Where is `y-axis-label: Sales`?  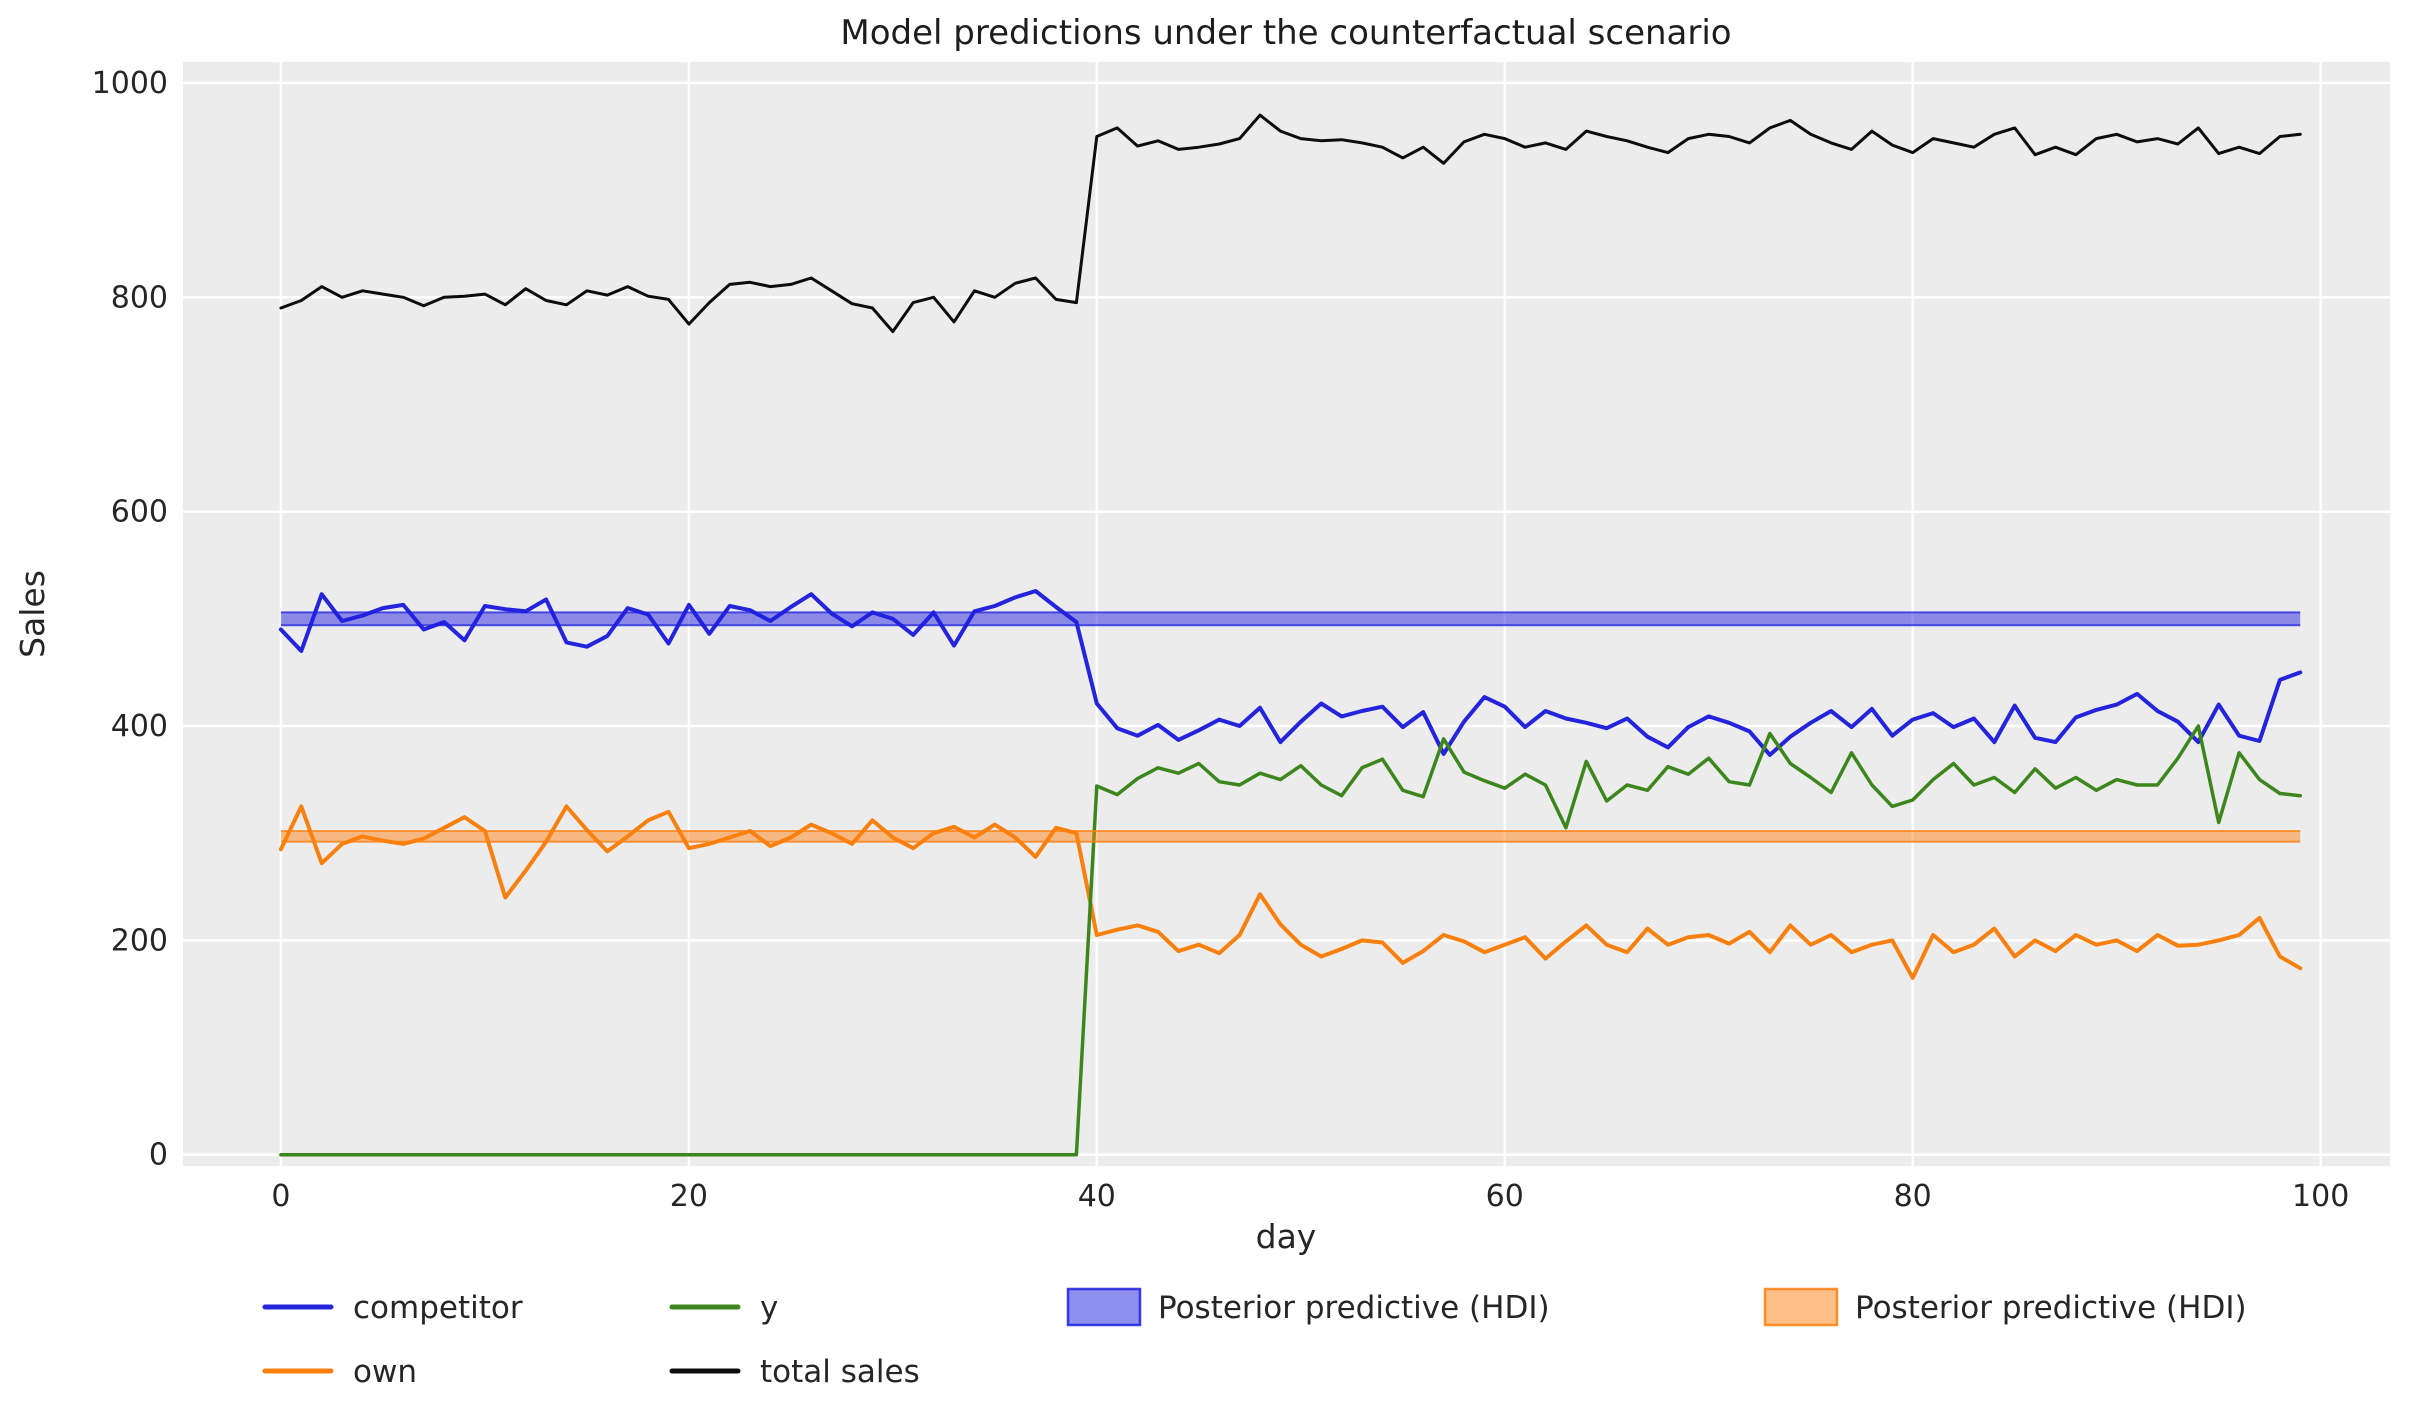
y-axis-label: Sales is located at coordinates (32, 614).